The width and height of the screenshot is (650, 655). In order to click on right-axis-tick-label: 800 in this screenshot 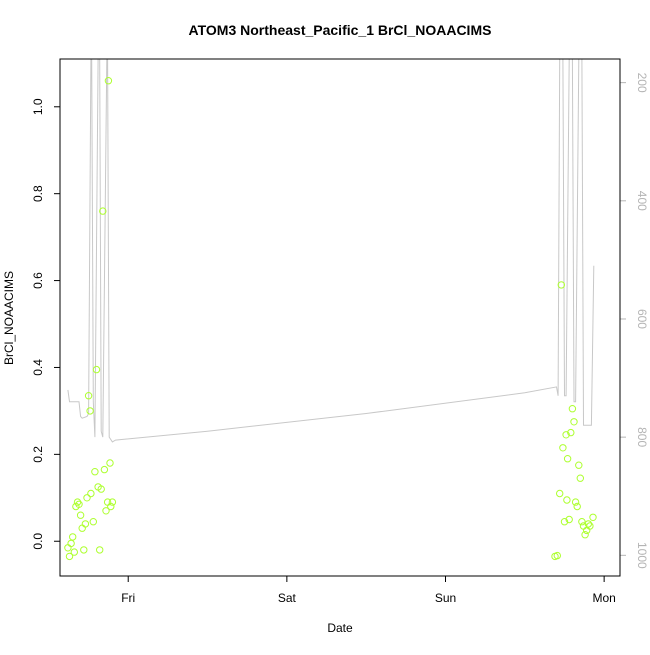, I will do `click(642, 437)`.